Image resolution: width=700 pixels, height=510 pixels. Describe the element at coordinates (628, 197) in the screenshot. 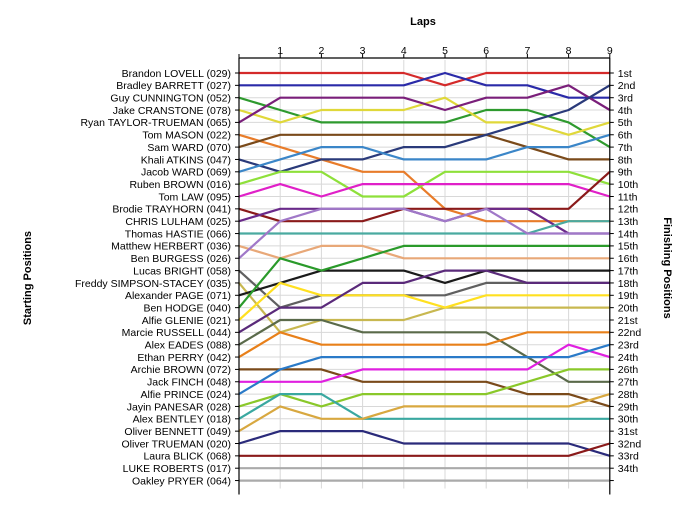

I see `finishing-position-label: 11th` at that location.